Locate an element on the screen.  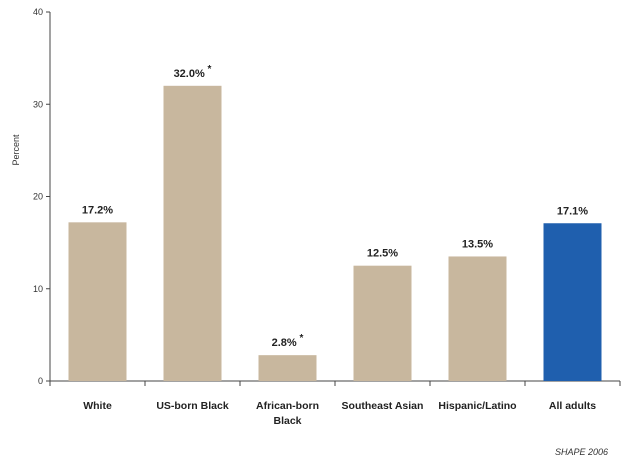
y-tick-label: 0 is located at coordinates (40, 381).